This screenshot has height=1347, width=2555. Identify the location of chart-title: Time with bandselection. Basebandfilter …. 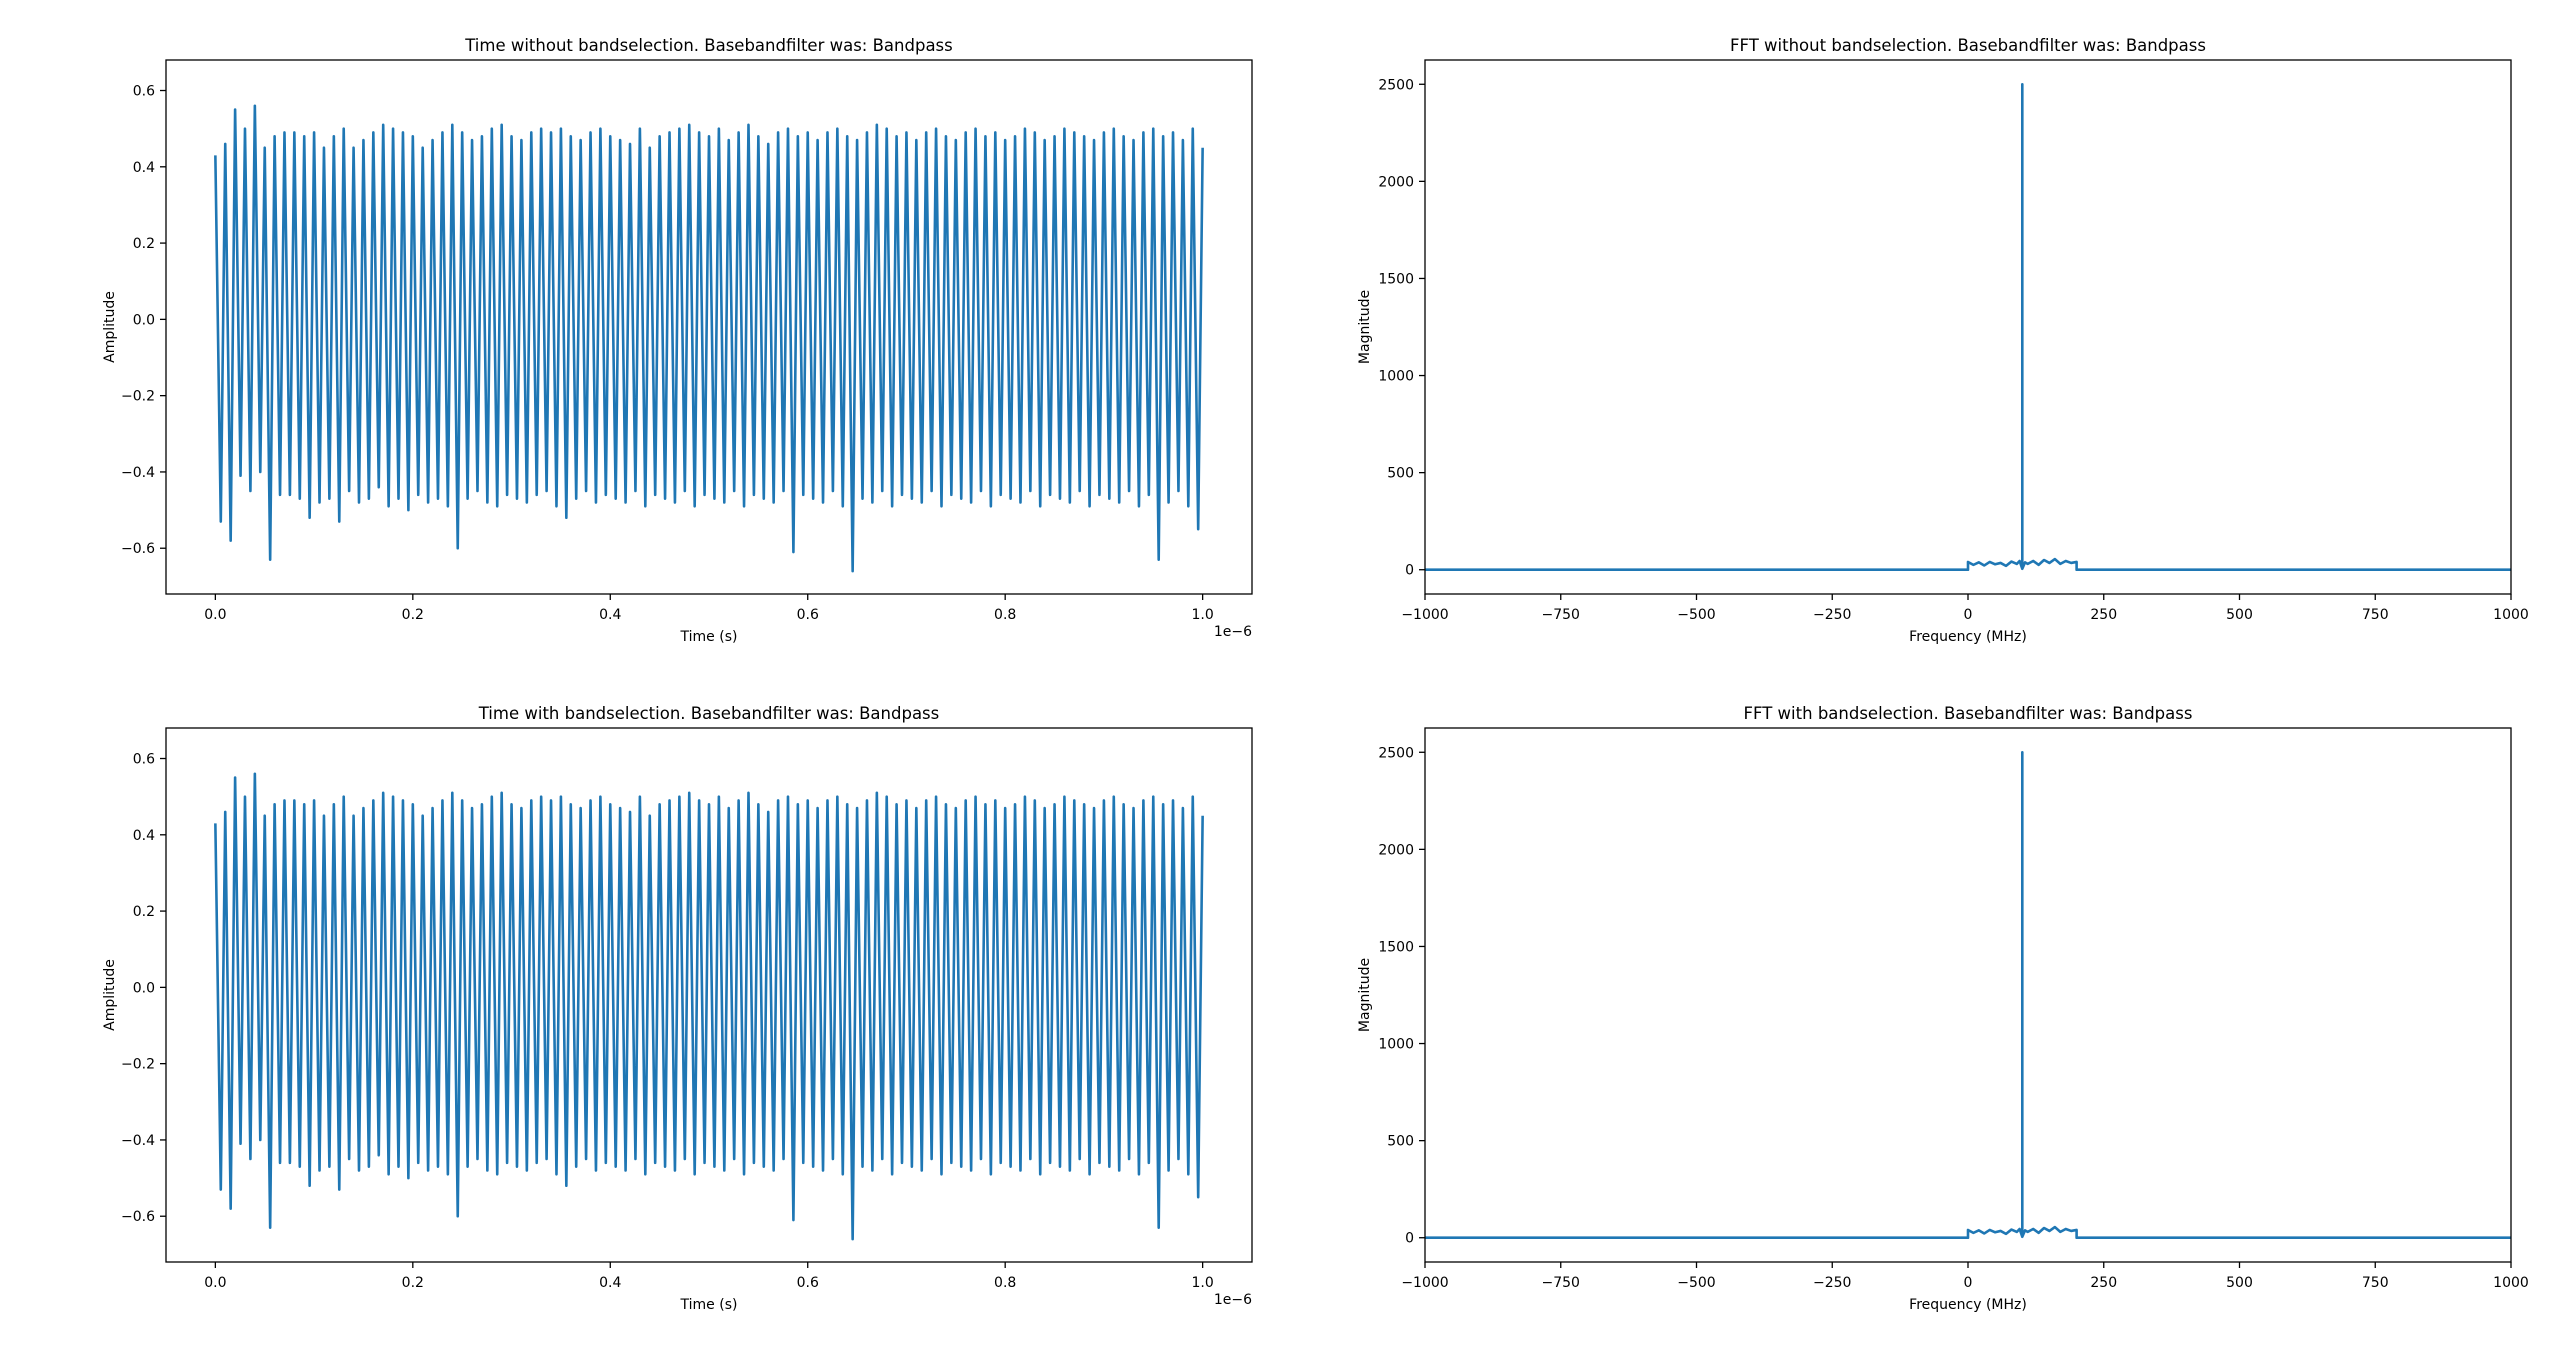
(709, 713).